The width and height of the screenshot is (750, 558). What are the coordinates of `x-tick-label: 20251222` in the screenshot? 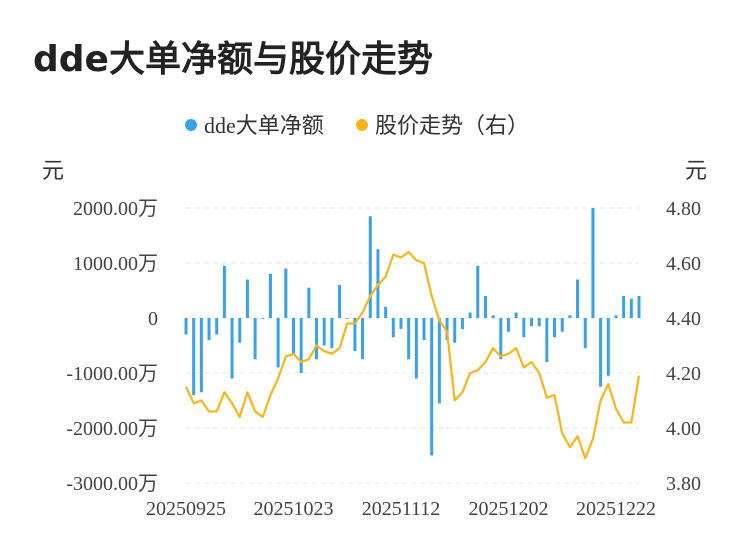 It's located at (616, 509).